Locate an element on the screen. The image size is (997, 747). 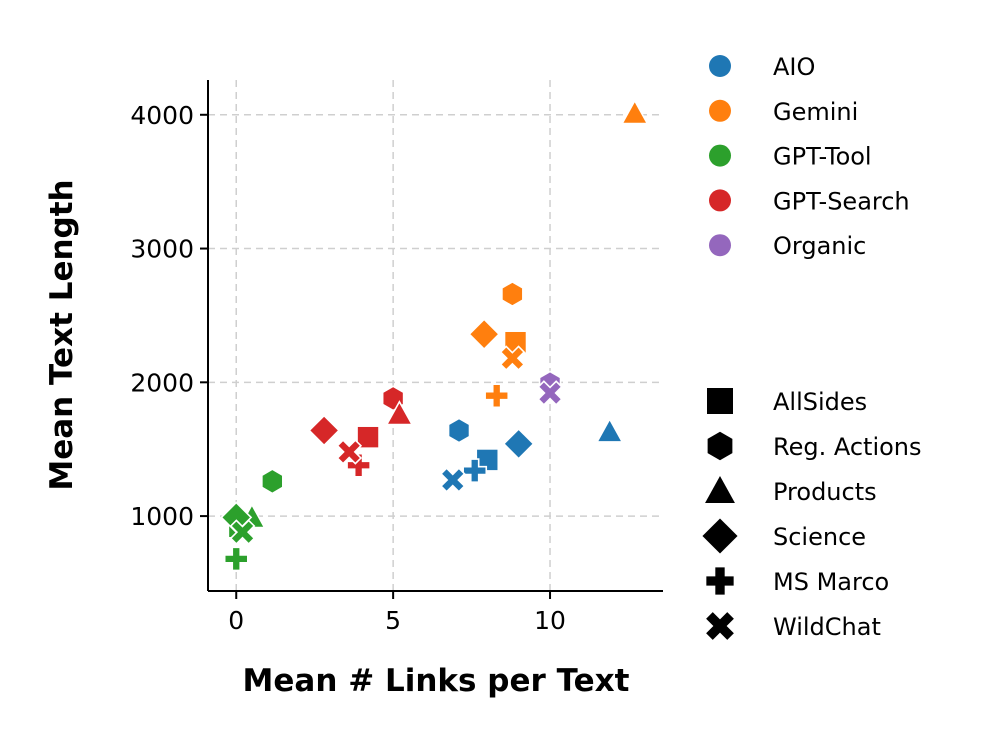
legend-label-aio: AIO is located at coordinates (794, 67).